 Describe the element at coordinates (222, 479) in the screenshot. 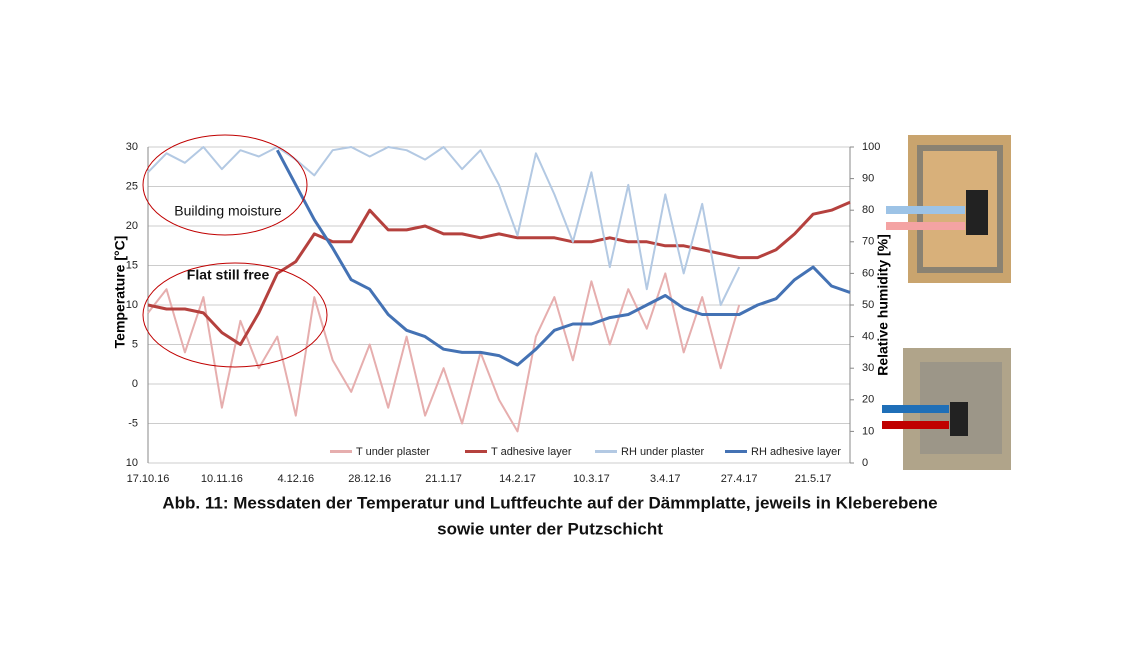

I see `x-tick-label: 10.11.16` at that location.